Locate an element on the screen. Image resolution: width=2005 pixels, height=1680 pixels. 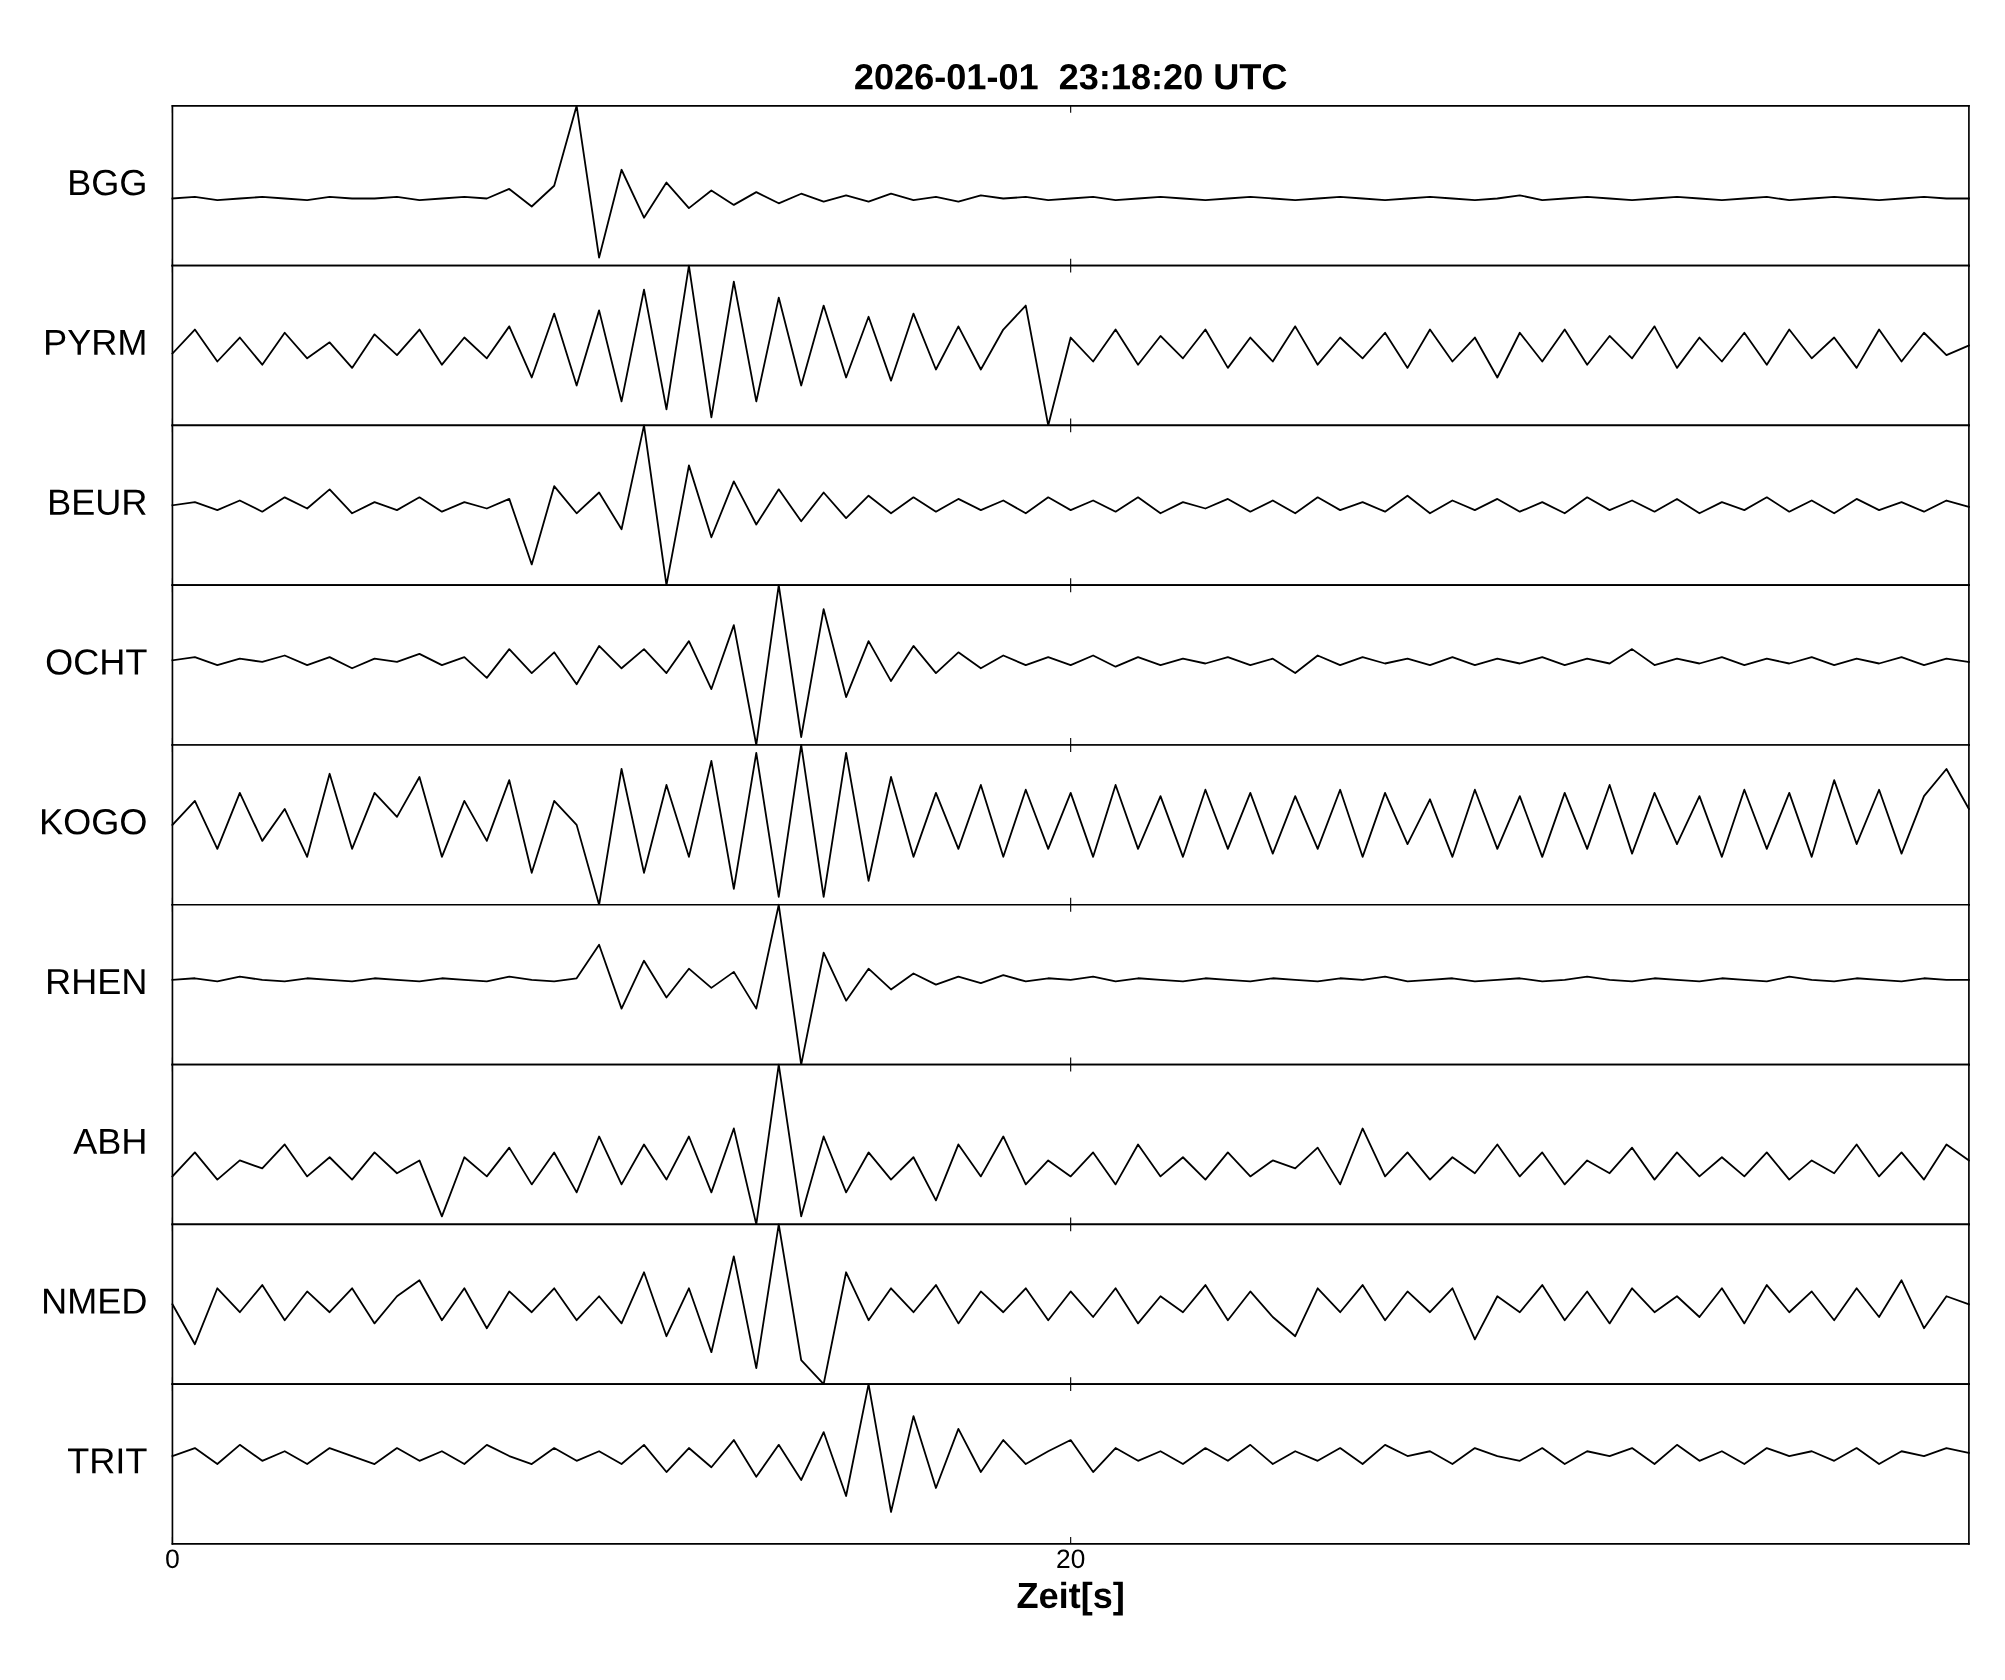
x-tick-label: 20 is located at coordinates (1071, 1559).